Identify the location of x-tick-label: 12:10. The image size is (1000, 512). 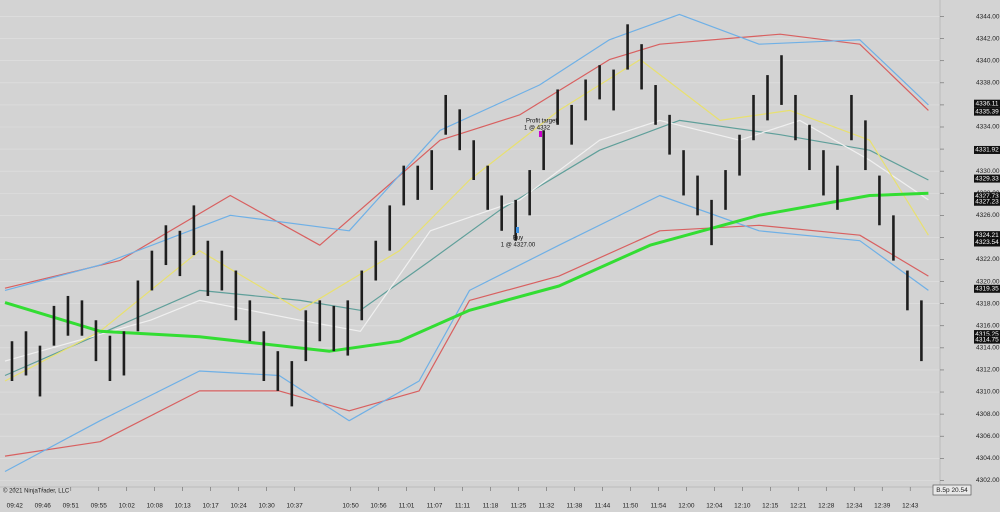
(742, 506).